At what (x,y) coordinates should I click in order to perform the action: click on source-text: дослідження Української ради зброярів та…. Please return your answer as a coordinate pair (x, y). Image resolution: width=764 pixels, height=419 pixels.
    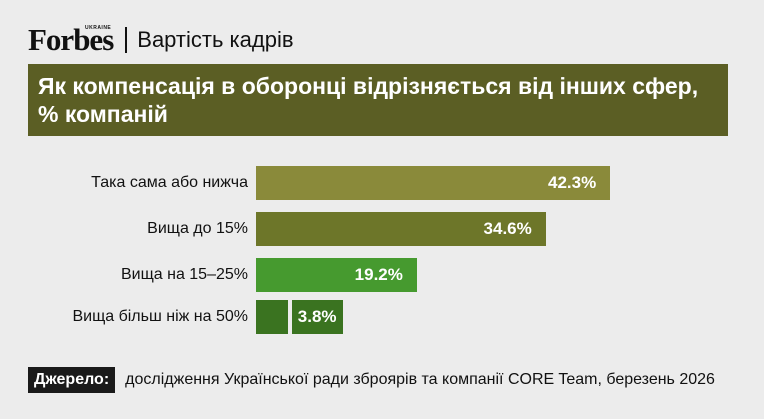
    Looking at the image, I should click on (420, 379).